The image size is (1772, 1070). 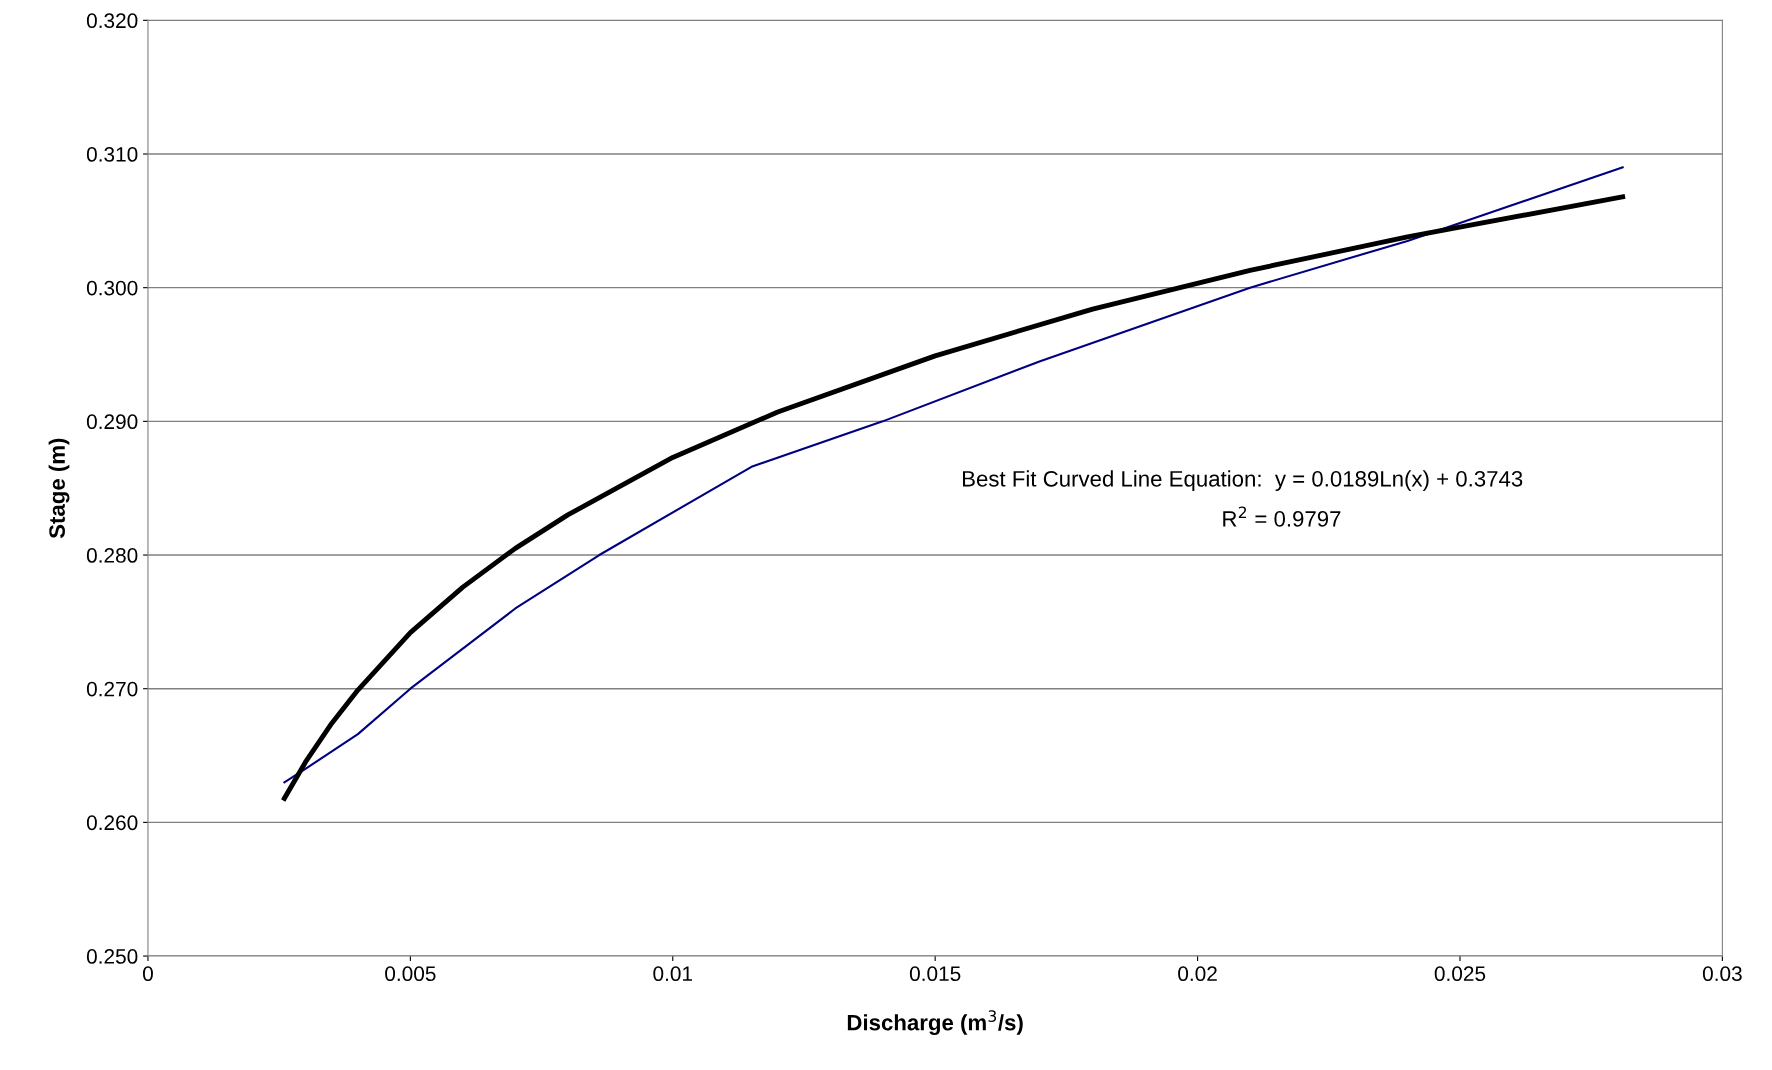 What do you see at coordinates (1722, 974) in the screenshot?
I see `x-tick-label: 0.03` at bounding box center [1722, 974].